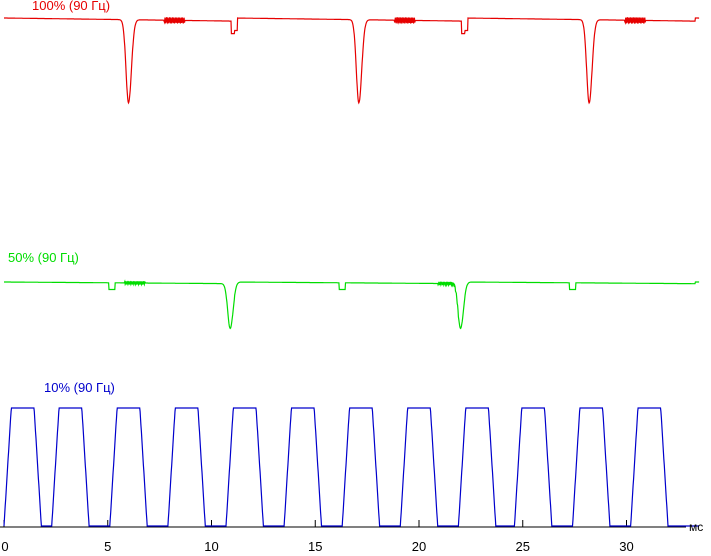 The height and width of the screenshot is (556, 711). What do you see at coordinates (211, 546) in the screenshot?
I see `x-tick-label: 10` at bounding box center [211, 546].